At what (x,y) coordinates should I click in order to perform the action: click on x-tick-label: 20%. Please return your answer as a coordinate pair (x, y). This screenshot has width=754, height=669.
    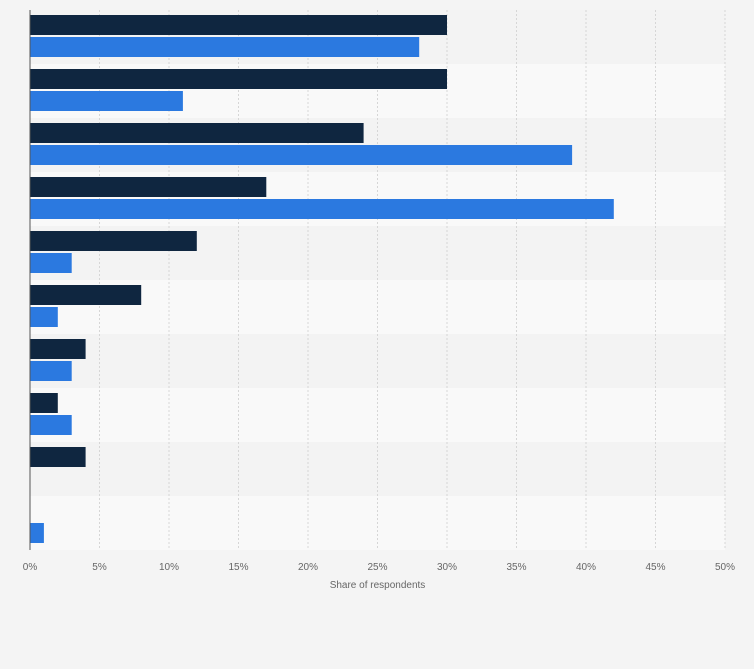
    Looking at the image, I should click on (308, 567).